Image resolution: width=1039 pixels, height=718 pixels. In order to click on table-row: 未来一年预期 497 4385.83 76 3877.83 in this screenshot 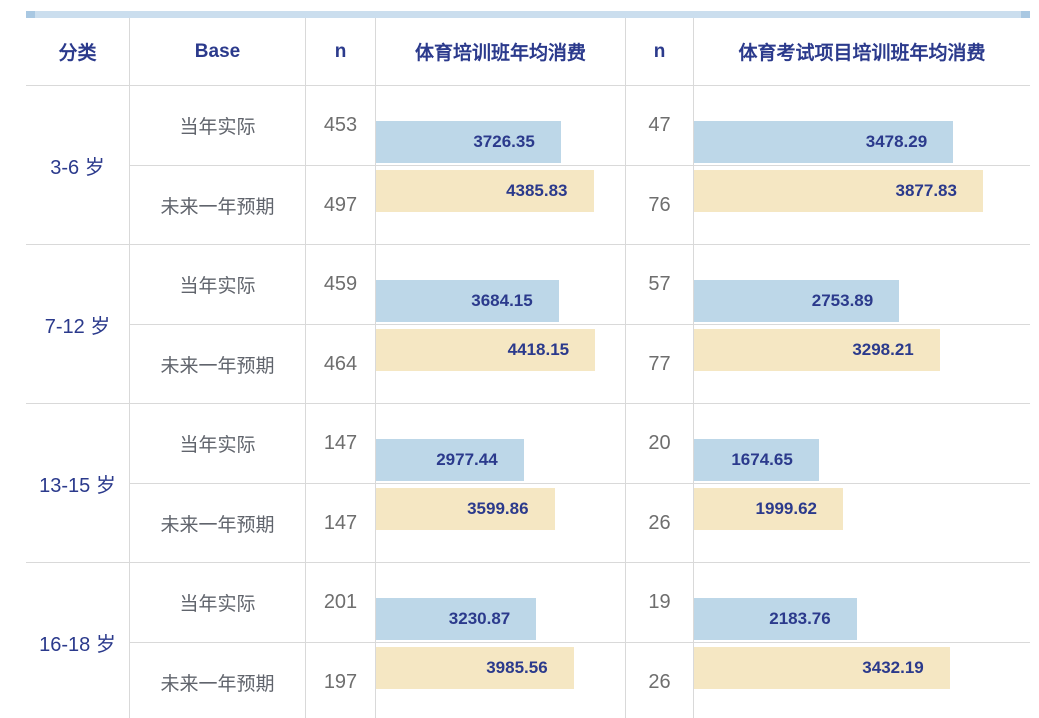, I will do `click(580, 204)`.